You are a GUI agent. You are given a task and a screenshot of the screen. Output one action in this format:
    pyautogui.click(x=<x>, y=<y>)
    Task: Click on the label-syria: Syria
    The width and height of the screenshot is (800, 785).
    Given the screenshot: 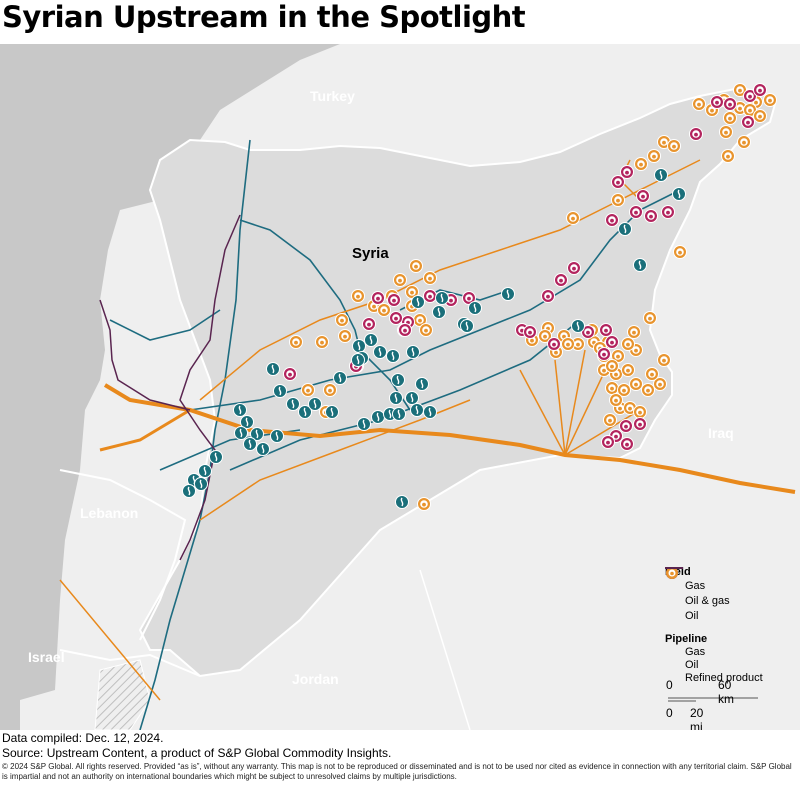 What is the action you would take?
    pyautogui.click(x=370, y=253)
    